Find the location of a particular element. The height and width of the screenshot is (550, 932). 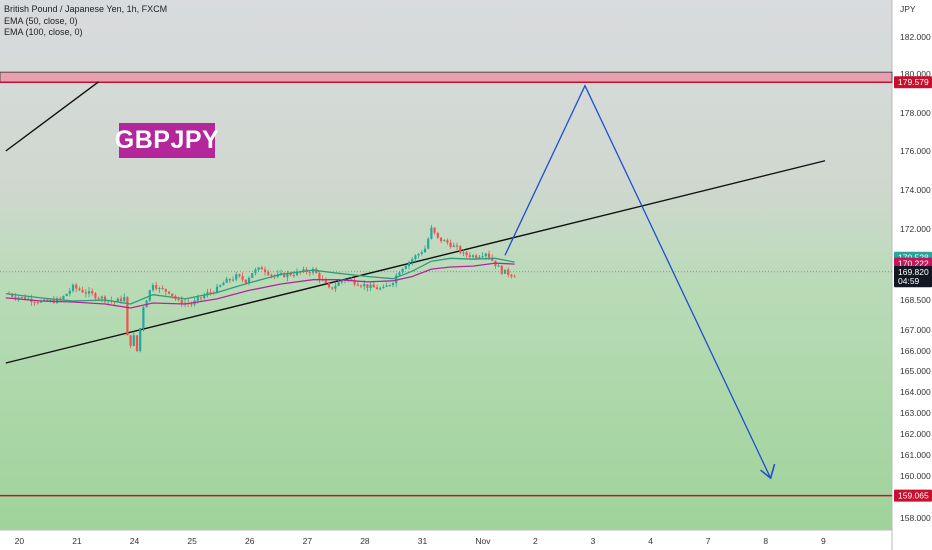

x-tick-label: 3 is located at coordinates (593, 541).